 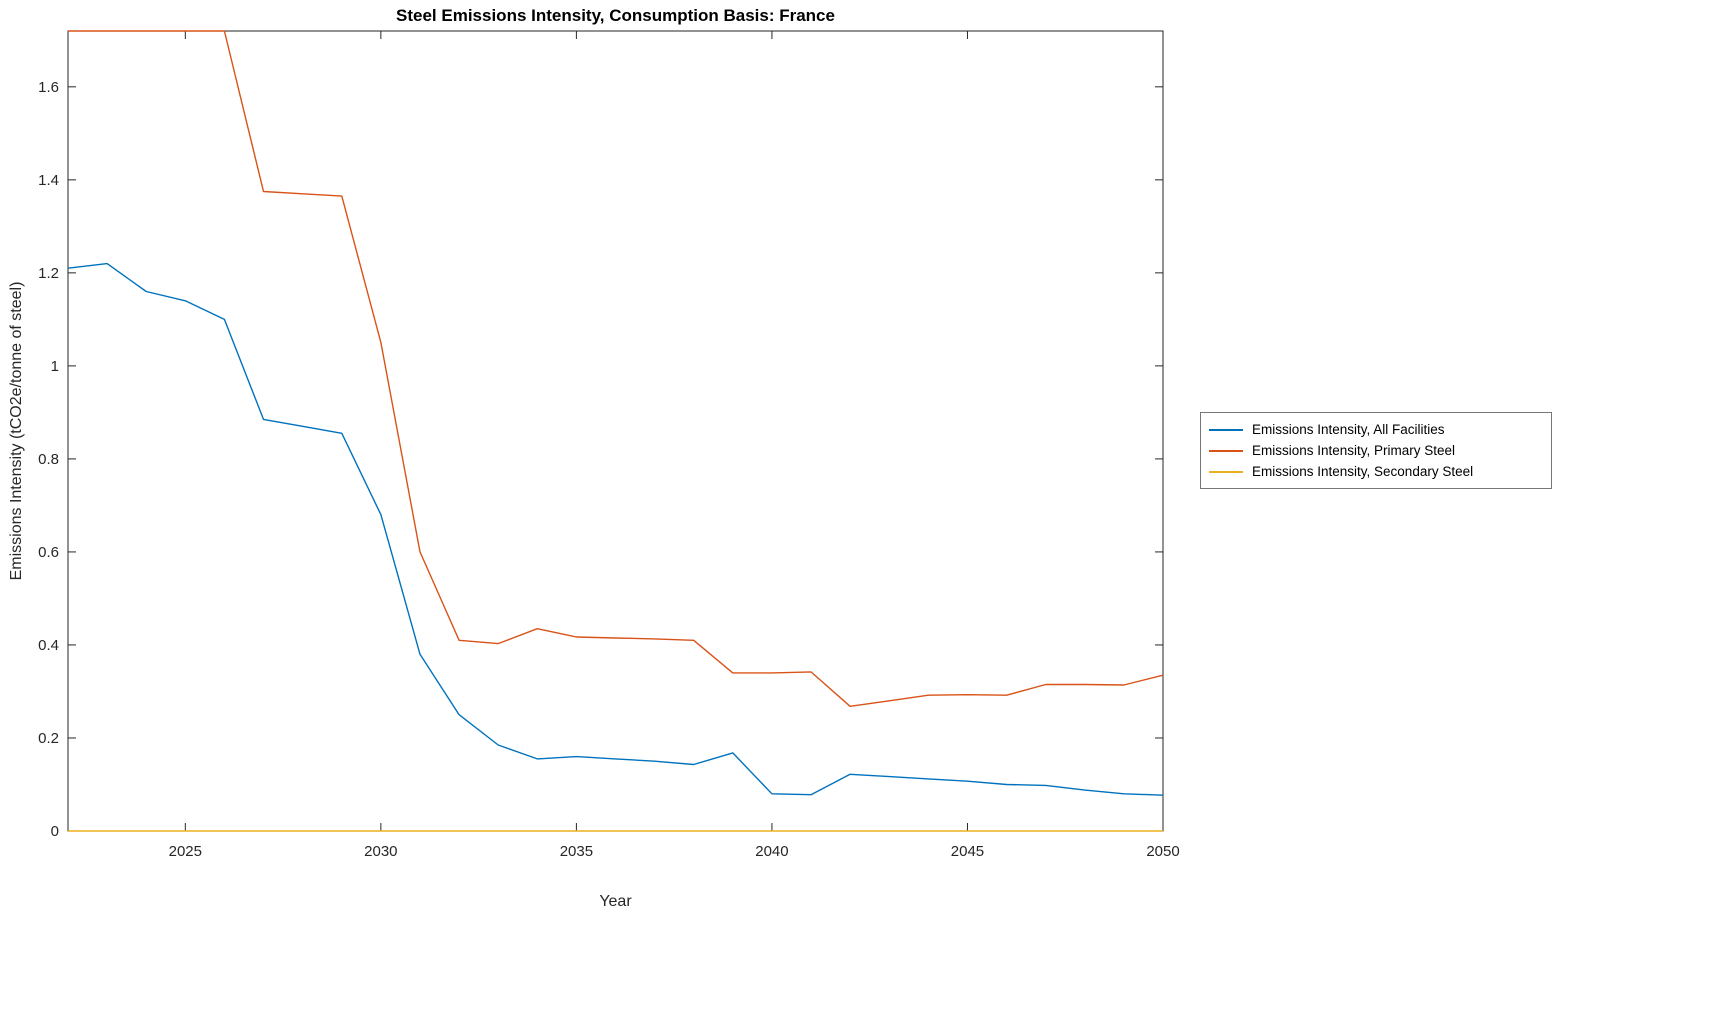 I want to click on legend-item-secondary-steel: Emissions Intensity, Secondary Steel, so click(x=1376, y=471).